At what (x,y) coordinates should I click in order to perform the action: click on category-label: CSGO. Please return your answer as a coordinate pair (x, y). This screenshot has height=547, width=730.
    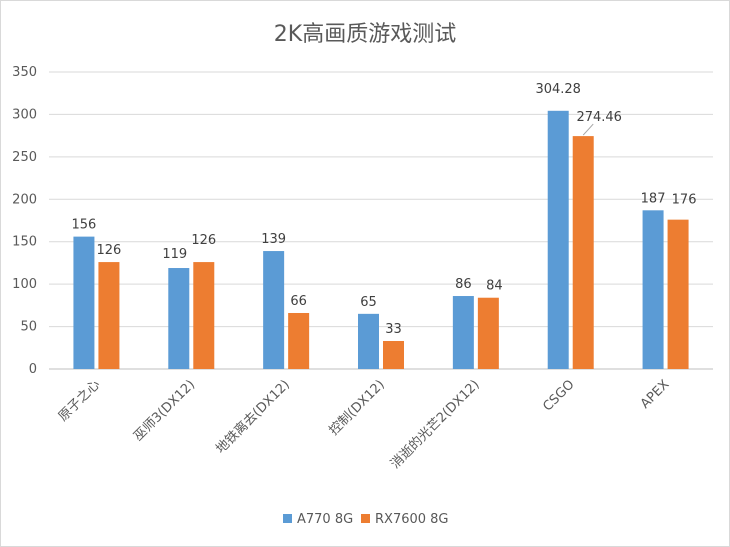
    Looking at the image, I should click on (558, 395).